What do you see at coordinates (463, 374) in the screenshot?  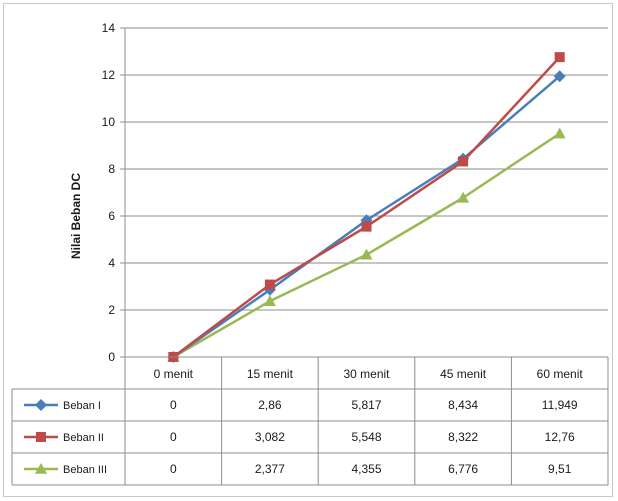 I see `x-category-label: 45 menit` at bounding box center [463, 374].